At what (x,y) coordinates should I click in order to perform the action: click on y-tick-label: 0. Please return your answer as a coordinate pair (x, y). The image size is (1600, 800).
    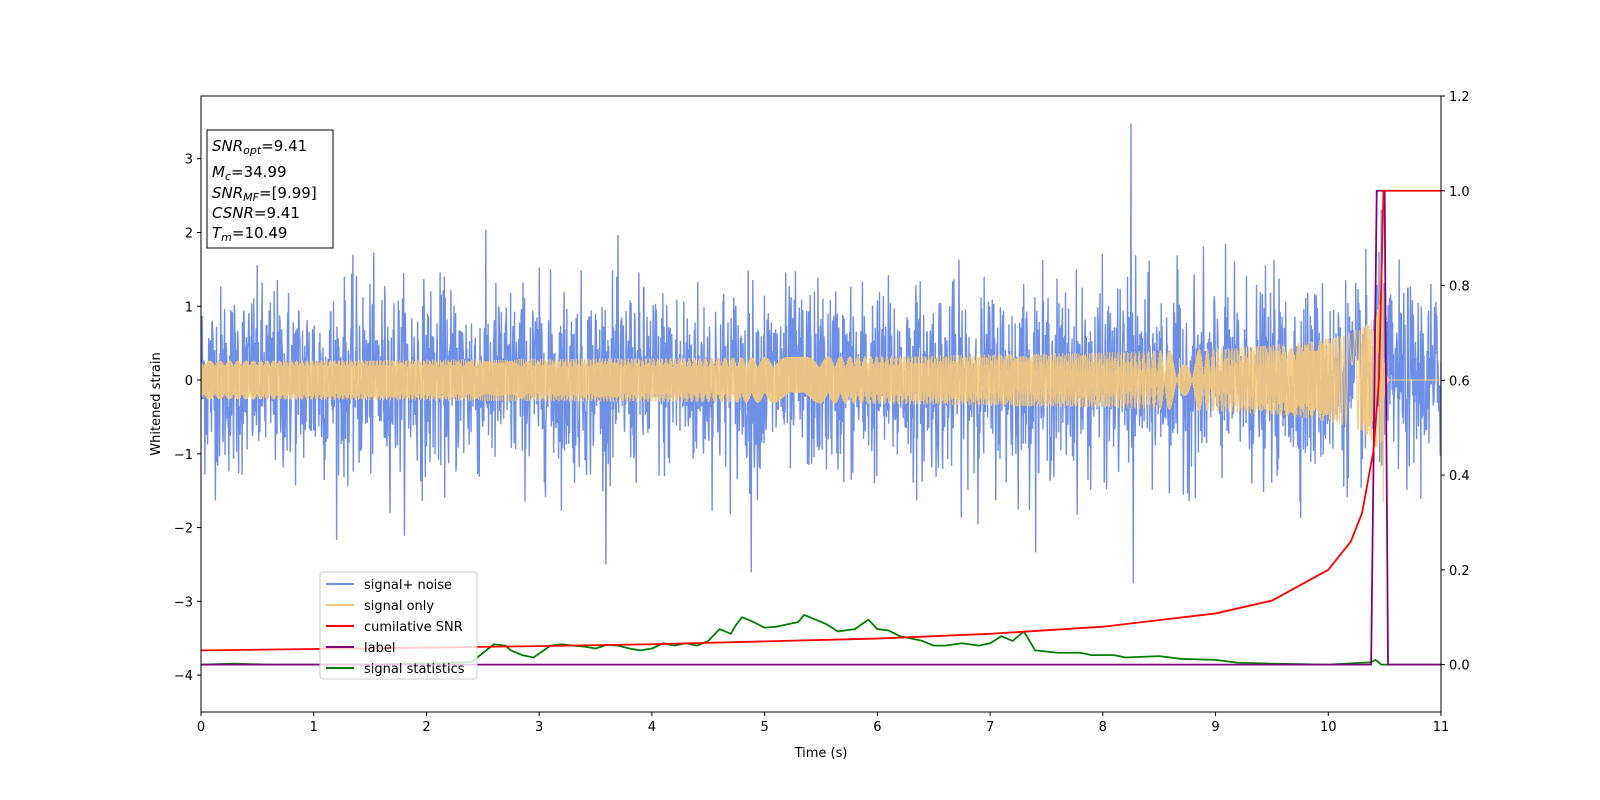
    Looking at the image, I should click on (189, 381).